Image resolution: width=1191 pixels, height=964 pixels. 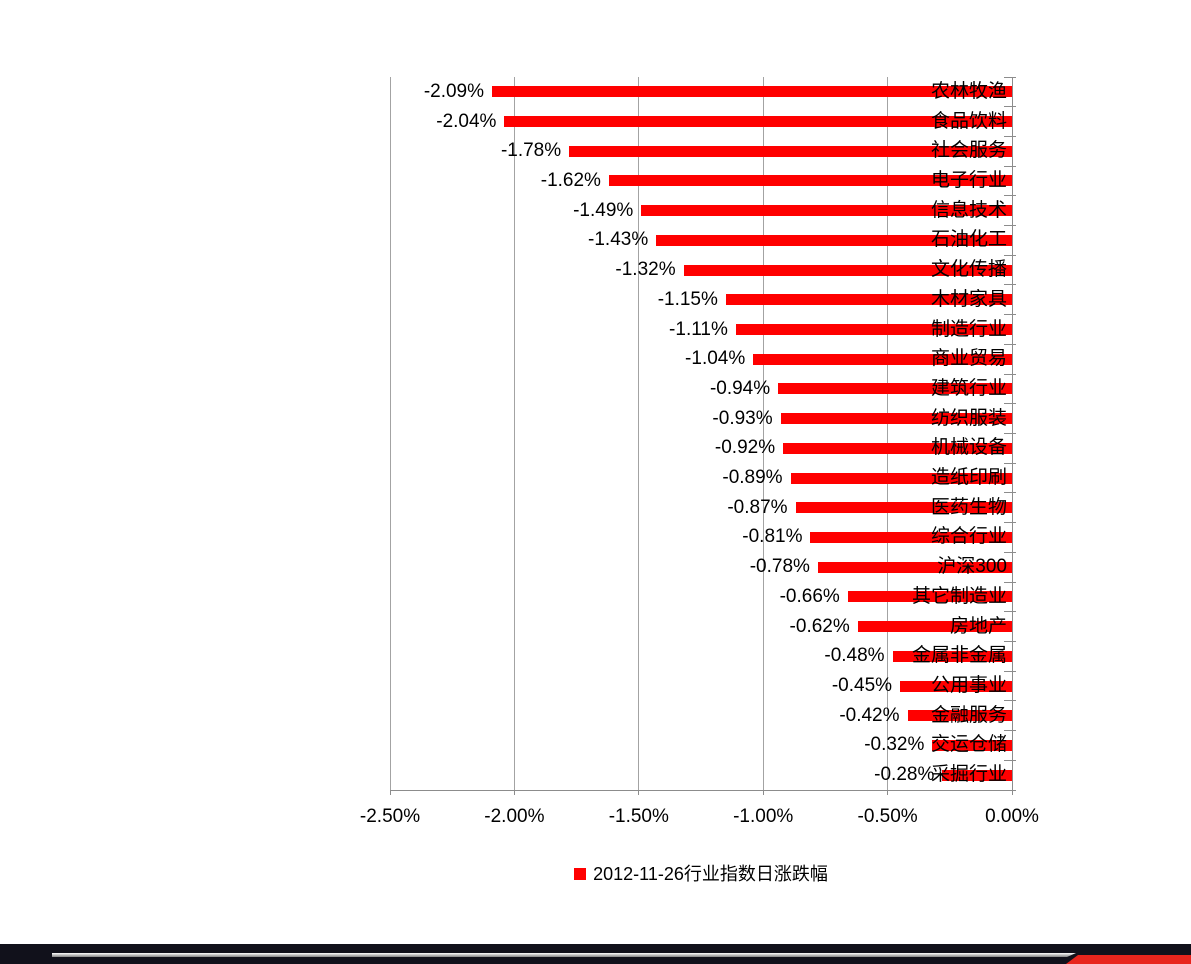 What do you see at coordinates (618, 240) in the screenshot?
I see `bar-value-label: -1.43%` at bounding box center [618, 240].